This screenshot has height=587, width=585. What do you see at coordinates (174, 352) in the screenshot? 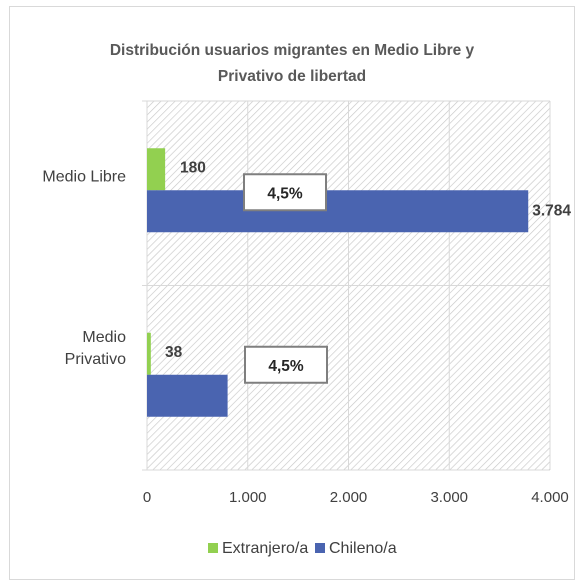
I see `data-label-extranjero-1: 38` at bounding box center [174, 352].